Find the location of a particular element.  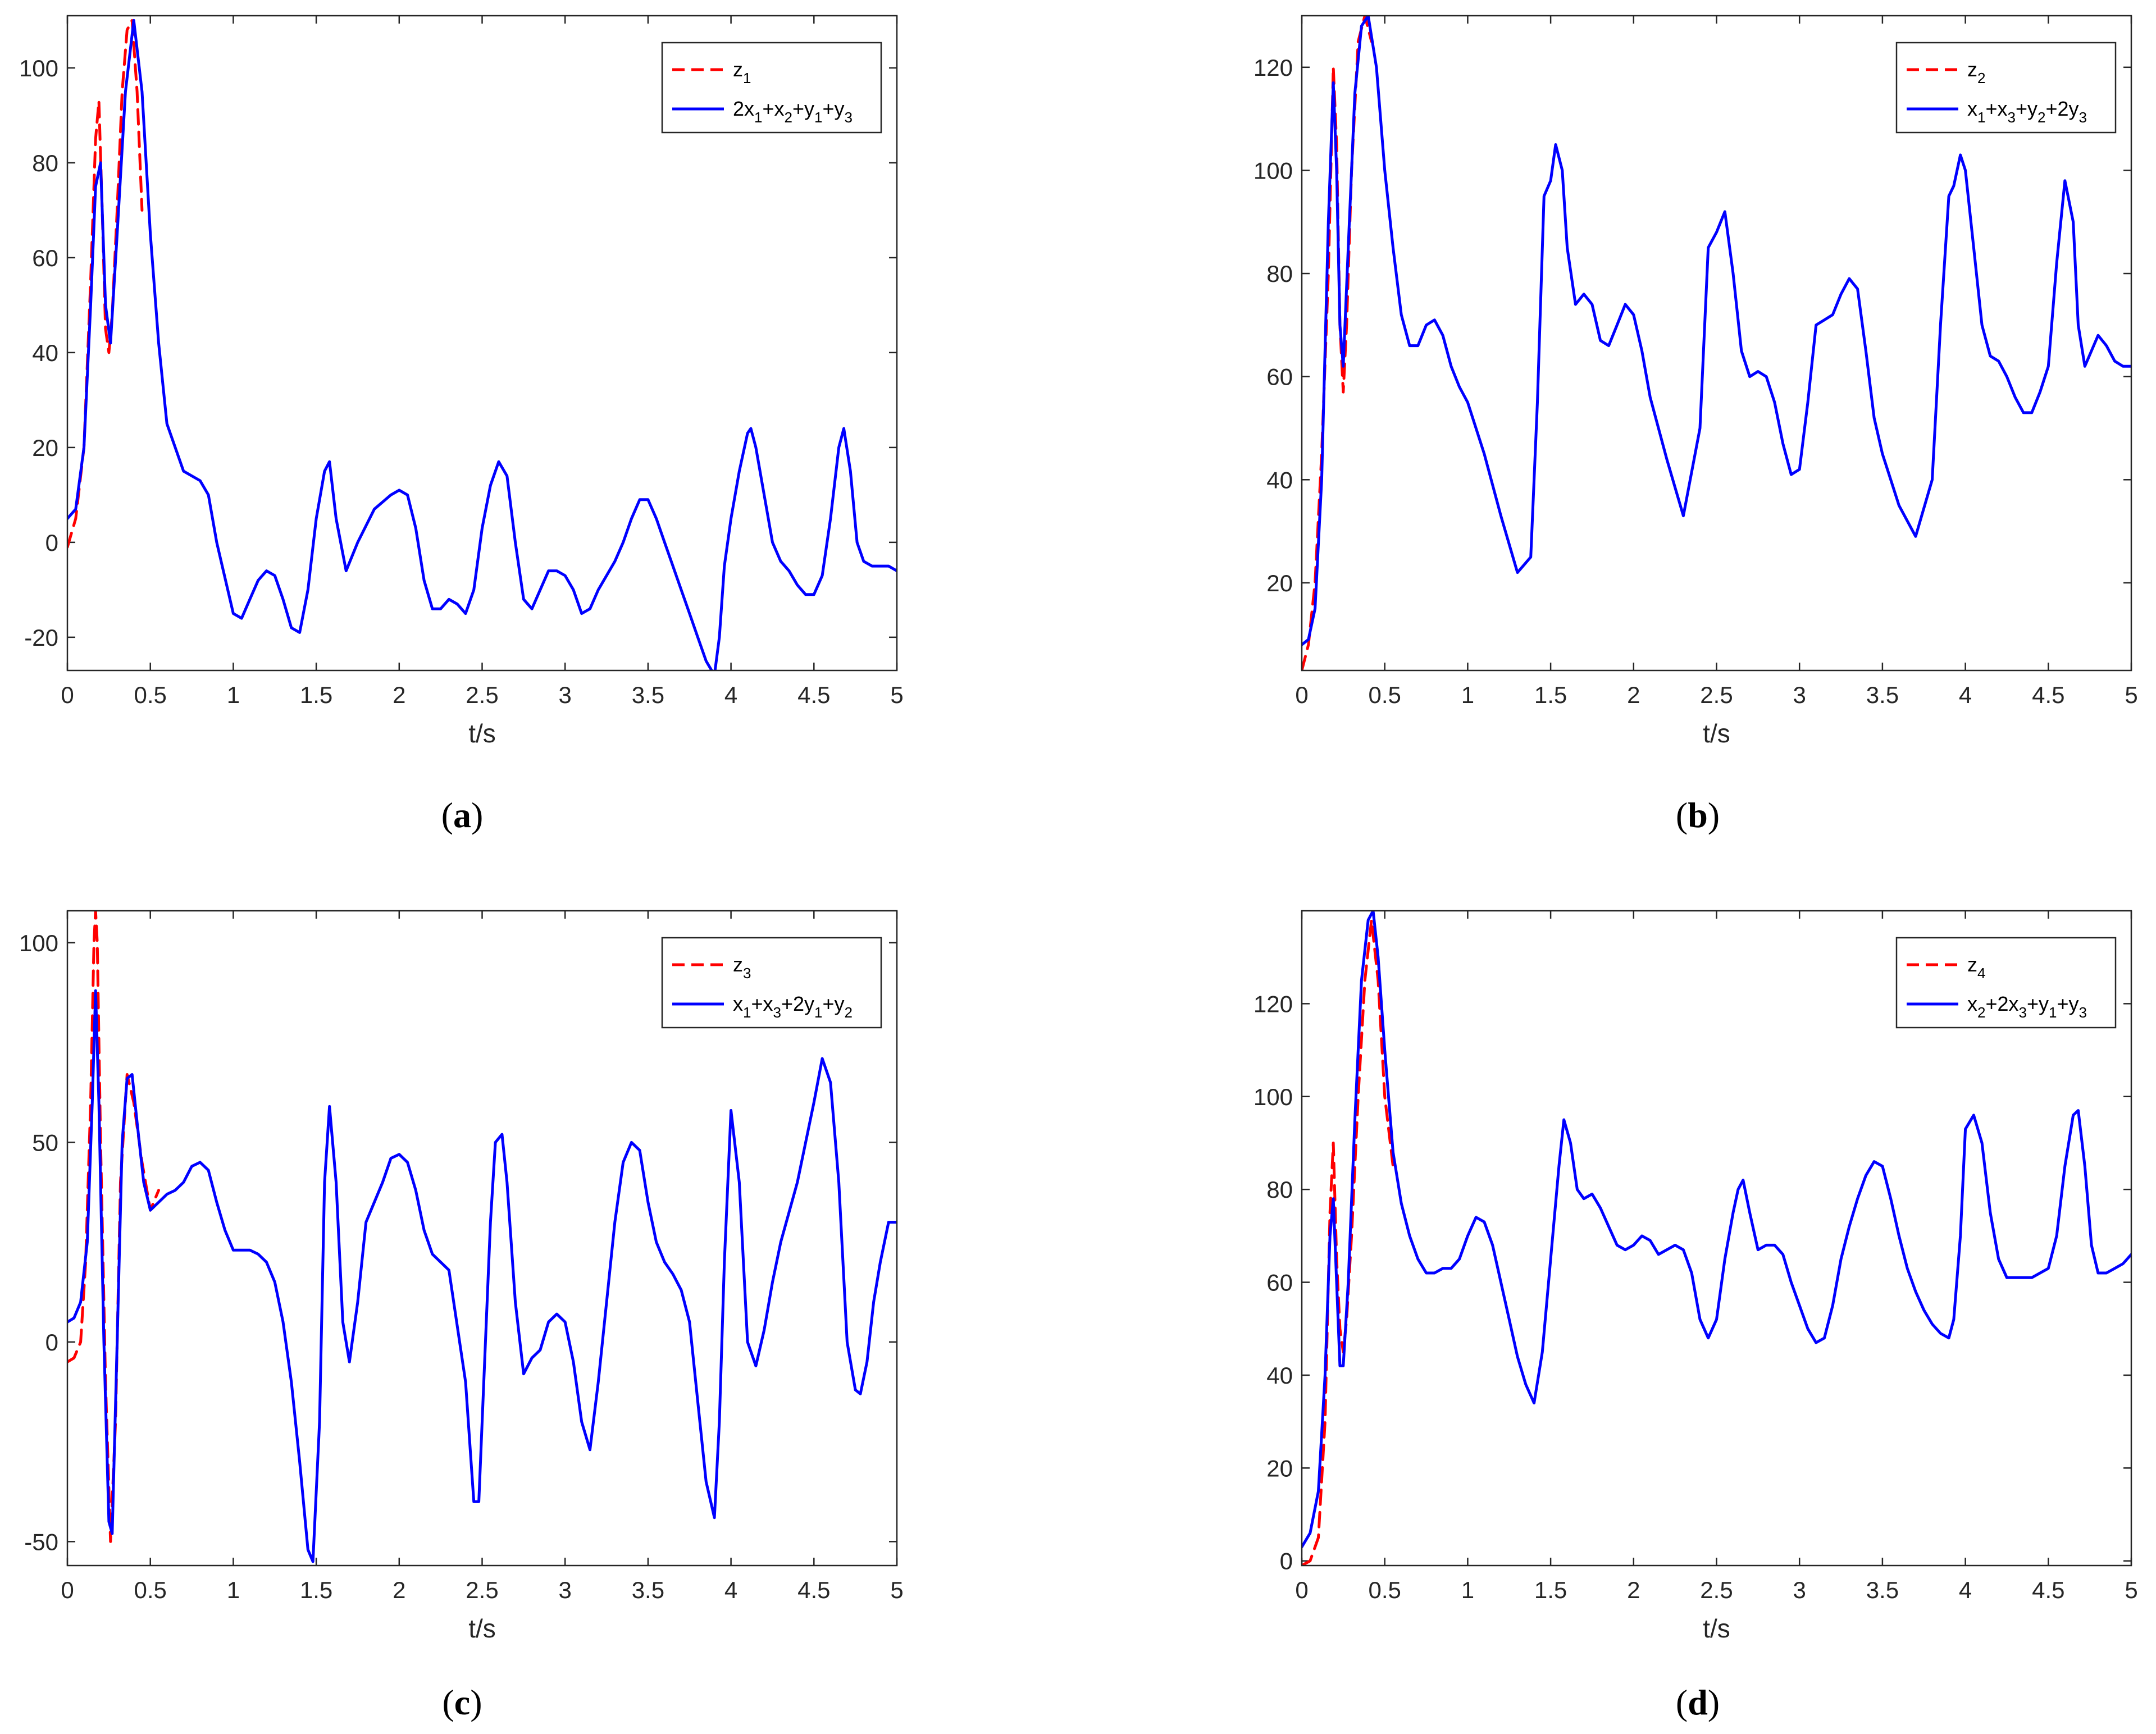

legend: z2 x1+x3+y2+2y3 is located at coordinates (2006, 88).